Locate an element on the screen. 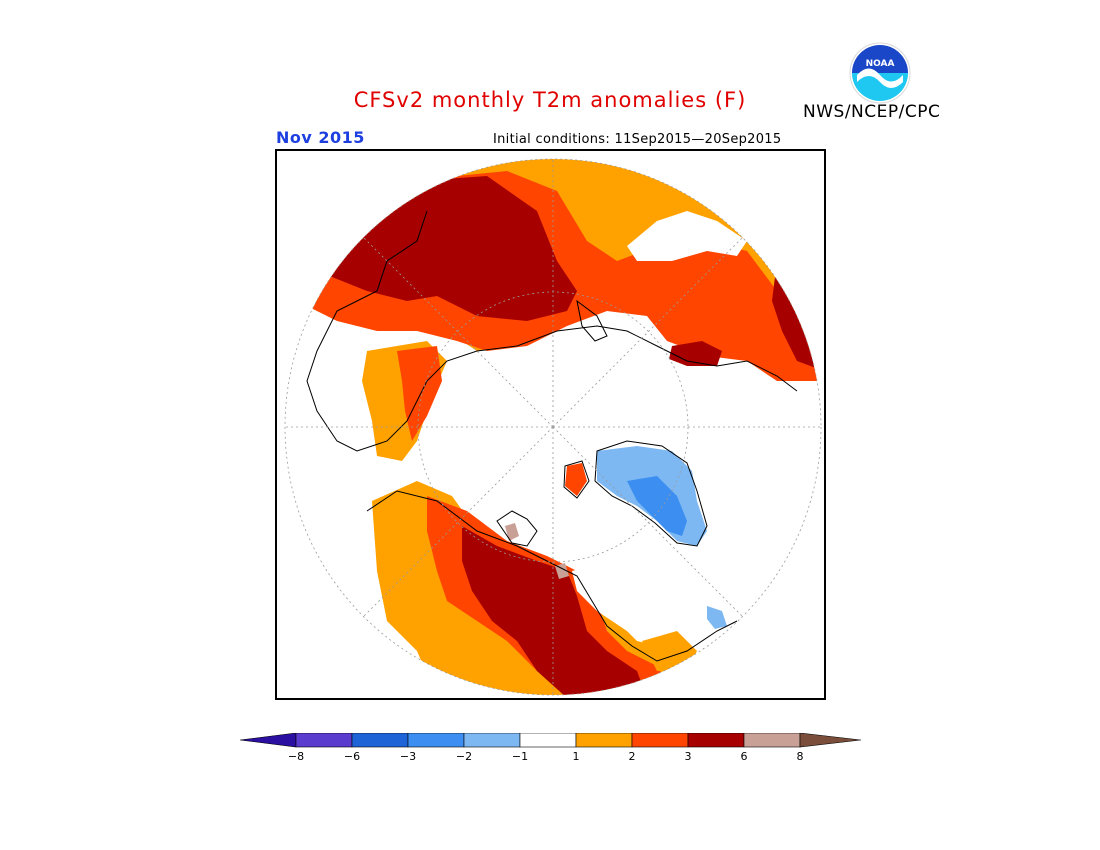 This screenshot has height=850, width=1100. anomaly-region-europe-red is located at coordinates (419, 393).